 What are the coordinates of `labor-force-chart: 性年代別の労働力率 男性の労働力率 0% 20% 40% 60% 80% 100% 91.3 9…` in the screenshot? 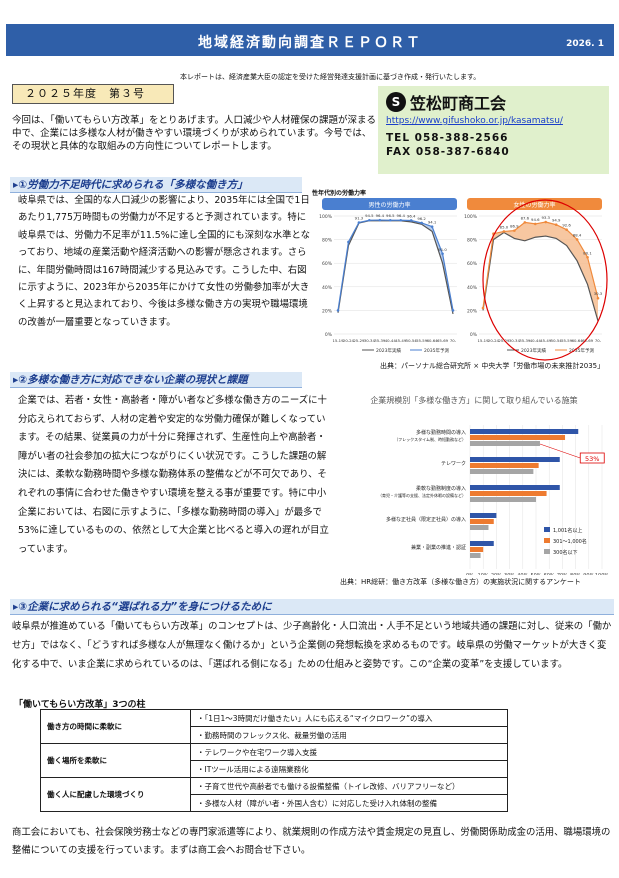 It's located at (462, 277).